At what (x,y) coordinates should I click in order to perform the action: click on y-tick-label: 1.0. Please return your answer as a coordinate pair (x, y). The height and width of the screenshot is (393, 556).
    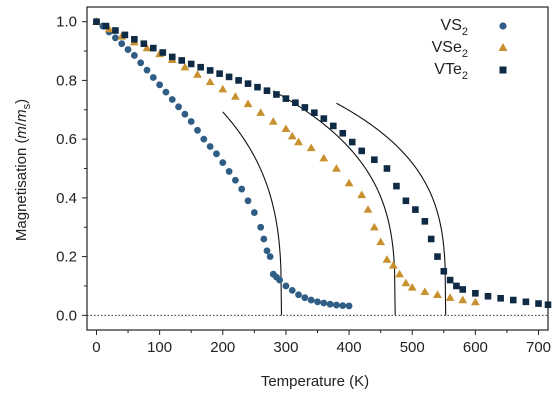
    Looking at the image, I should click on (66, 22).